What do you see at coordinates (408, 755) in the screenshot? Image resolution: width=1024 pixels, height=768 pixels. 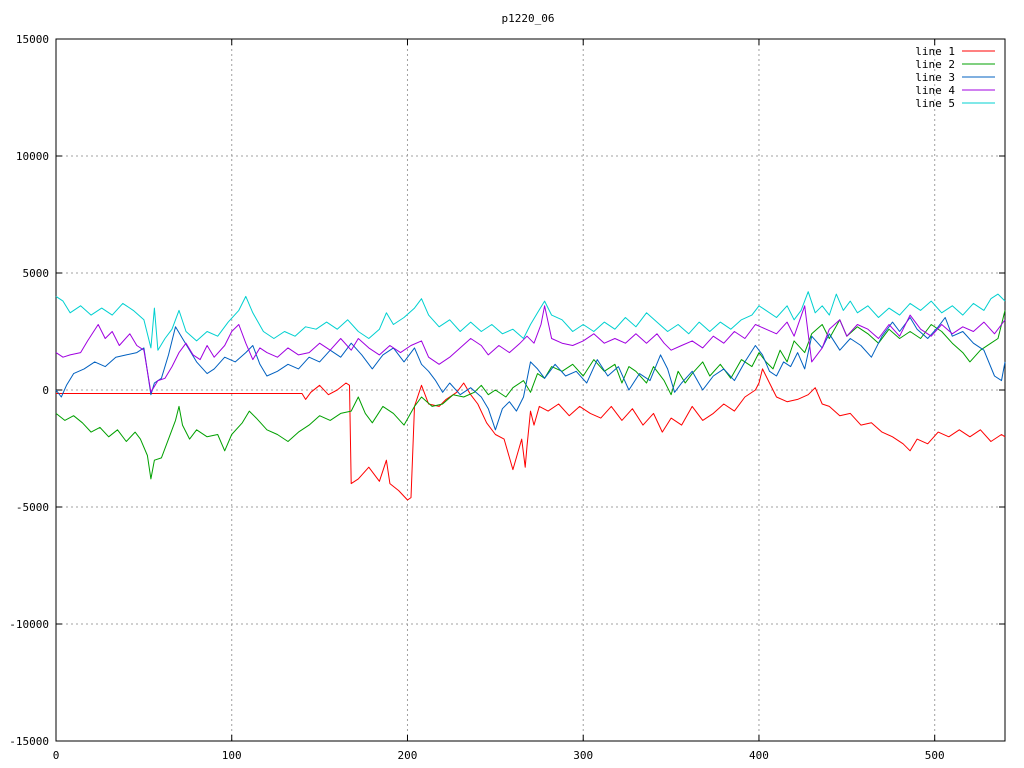 I see `x-tick-label: 200` at bounding box center [408, 755].